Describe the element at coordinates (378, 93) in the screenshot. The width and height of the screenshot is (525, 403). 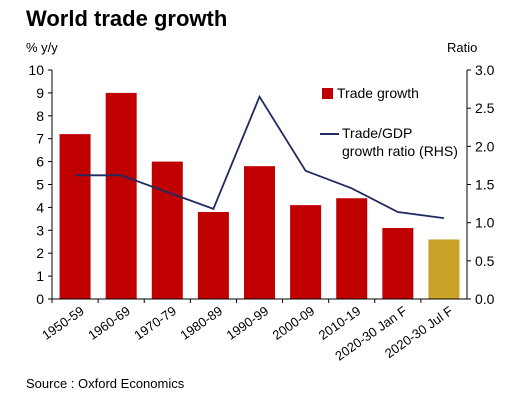
I see `legend-label-trade-growth: Trade growth` at that location.